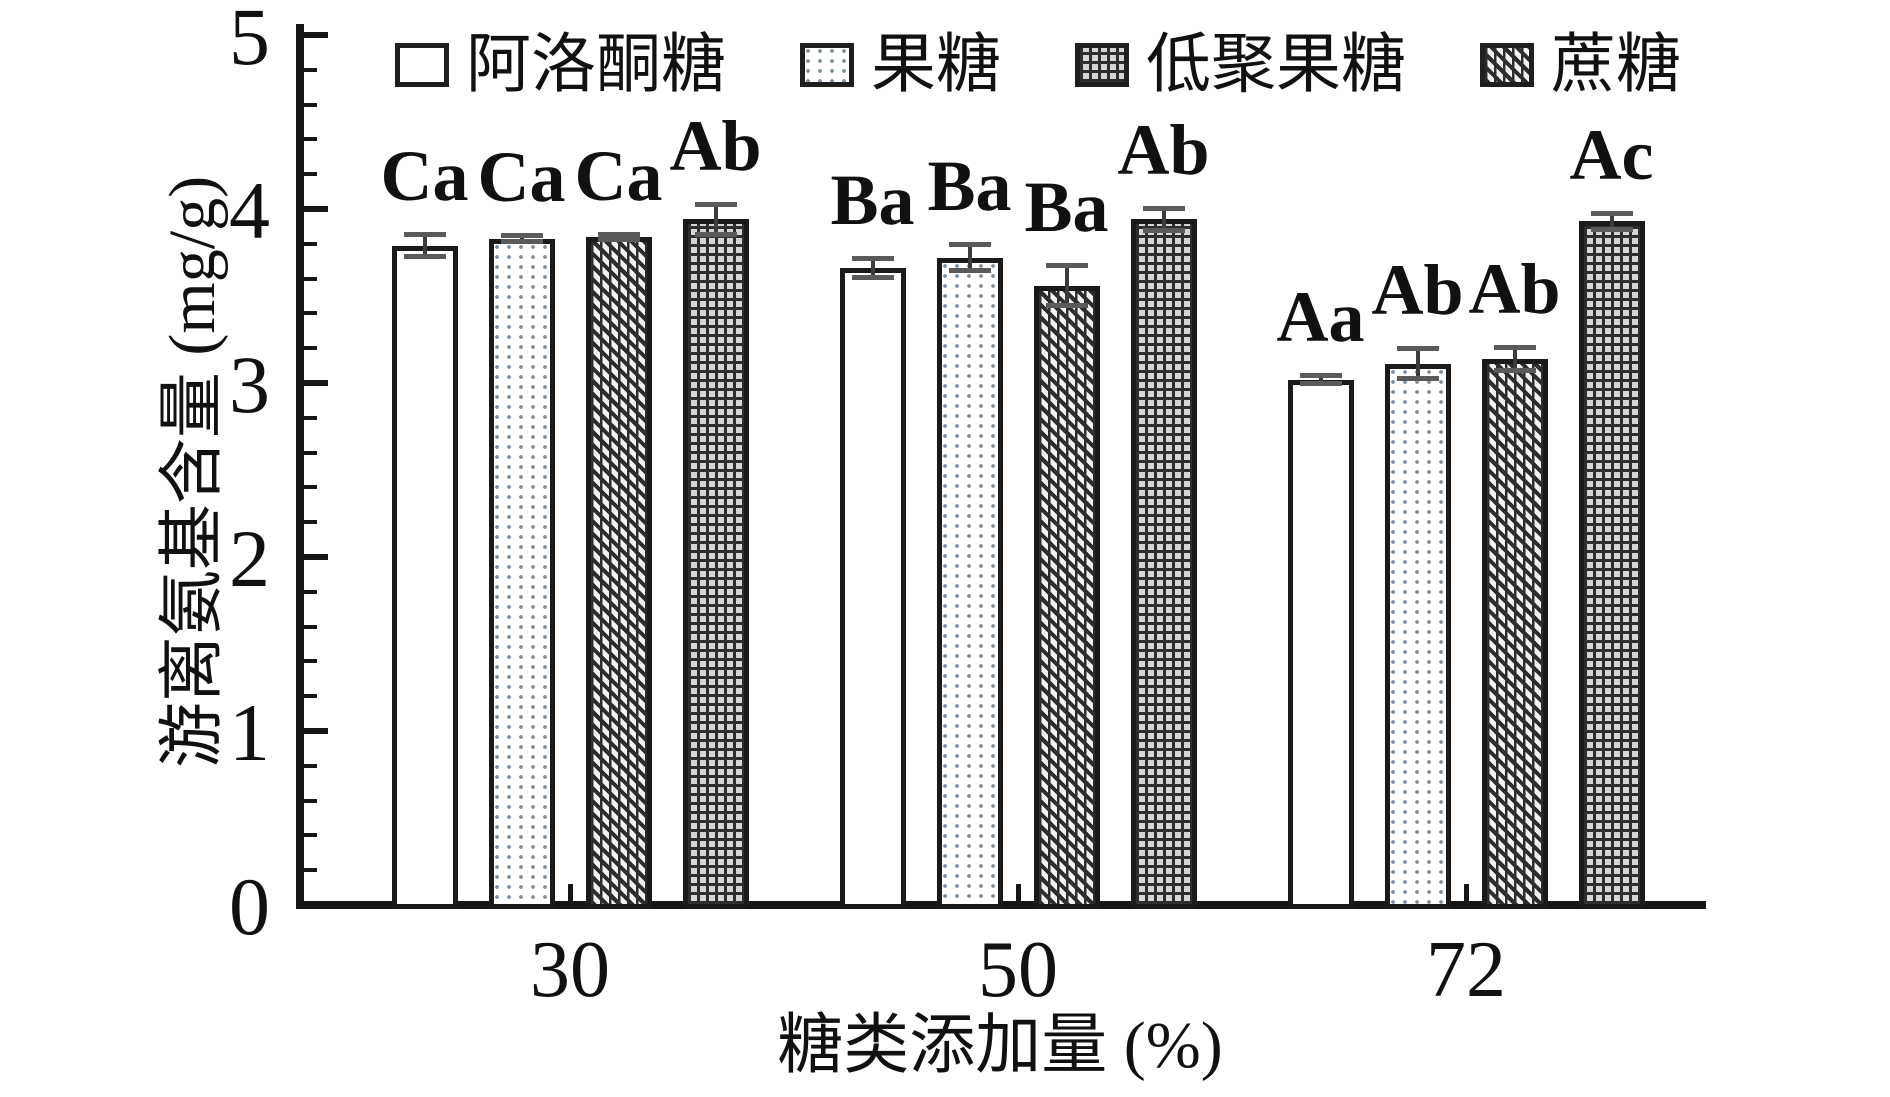 The image size is (1890, 1097). I want to click on legend-item-1: 阿洛酮糖, so click(560, 65).